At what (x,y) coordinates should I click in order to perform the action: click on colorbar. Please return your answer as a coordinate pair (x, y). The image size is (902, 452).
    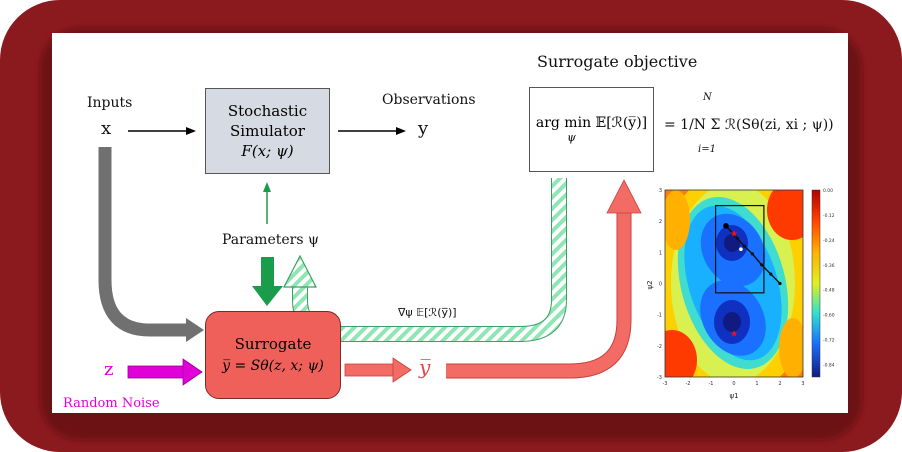
    Looking at the image, I should click on (816, 283).